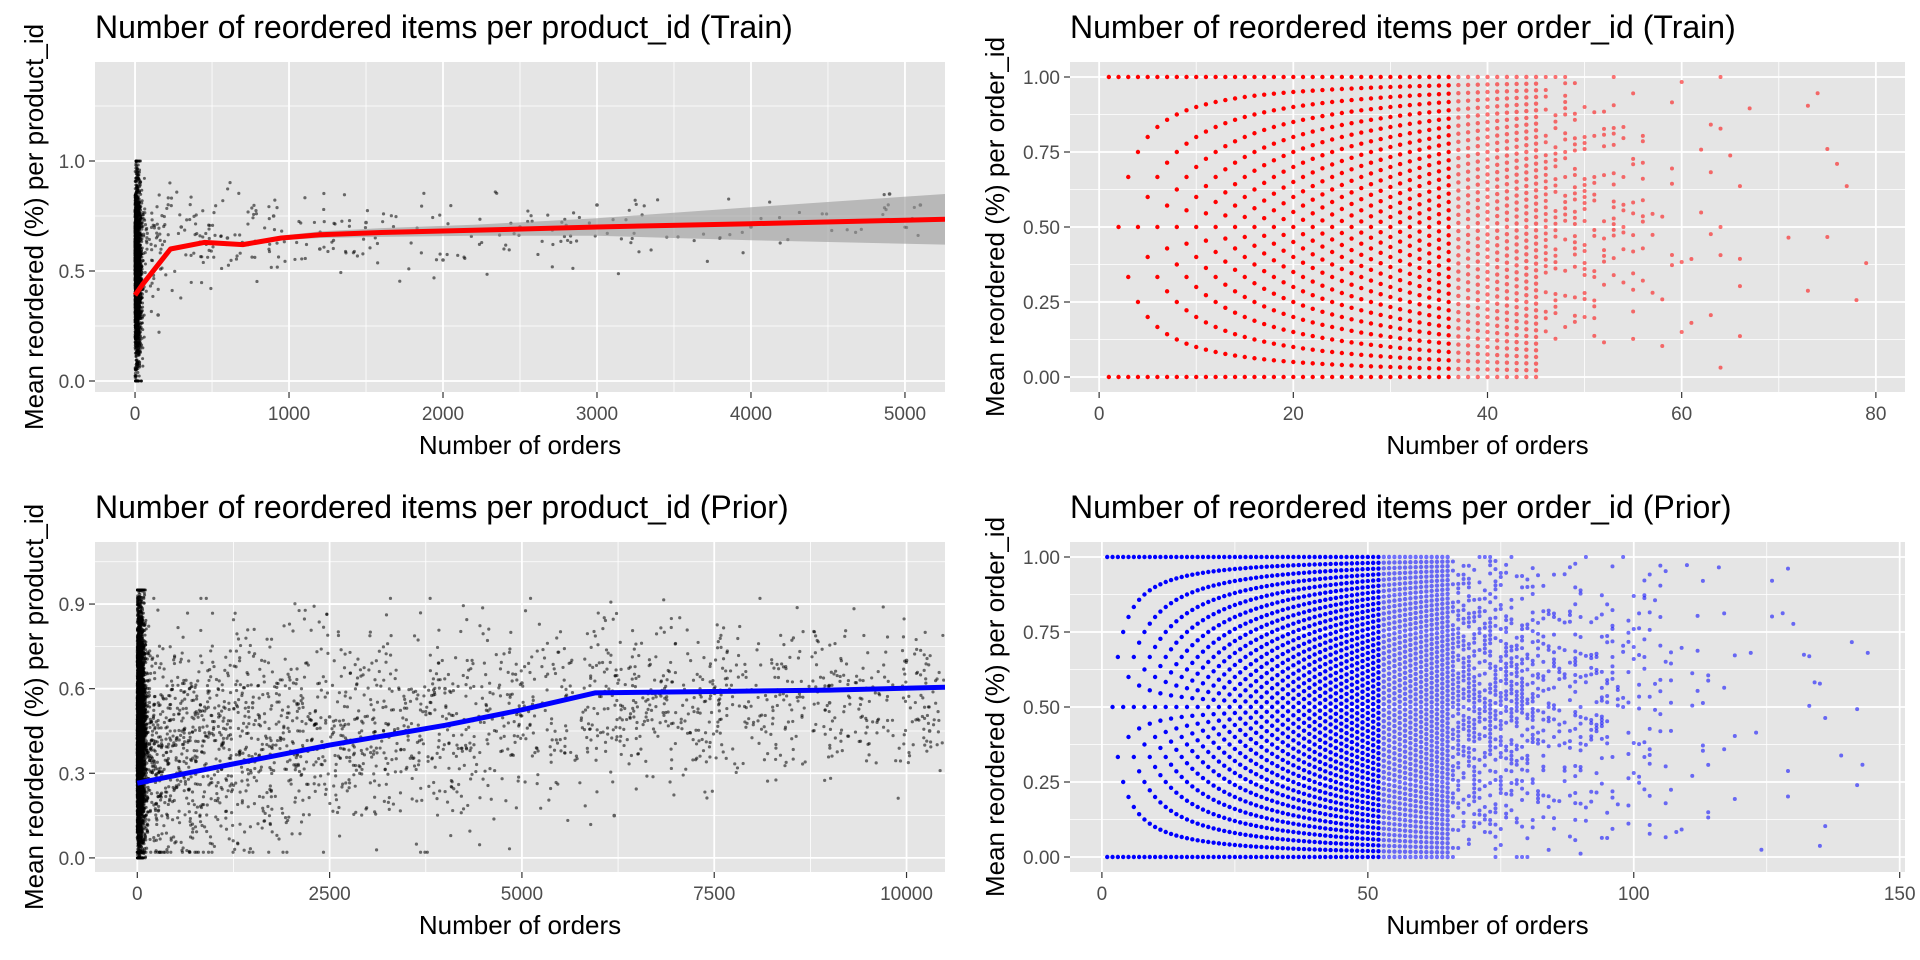  Describe the element at coordinates (597, 414) in the screenshot. I see `x-tick-label: 3000` at that location.